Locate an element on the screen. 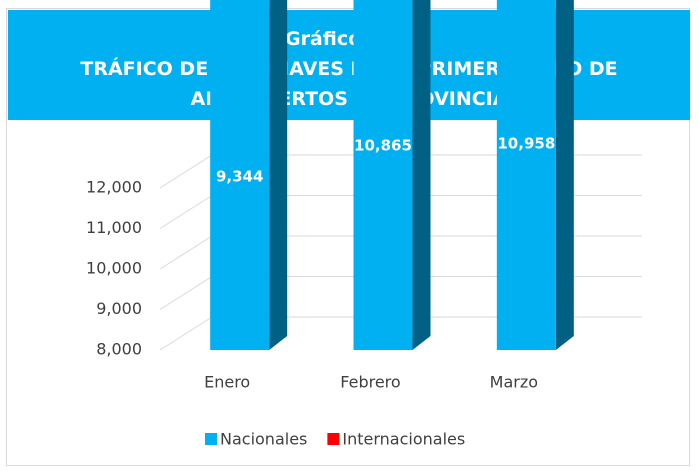 This screenshot has width=699, height=471. data-label: 9,344 is located at coordinates (239, 176).